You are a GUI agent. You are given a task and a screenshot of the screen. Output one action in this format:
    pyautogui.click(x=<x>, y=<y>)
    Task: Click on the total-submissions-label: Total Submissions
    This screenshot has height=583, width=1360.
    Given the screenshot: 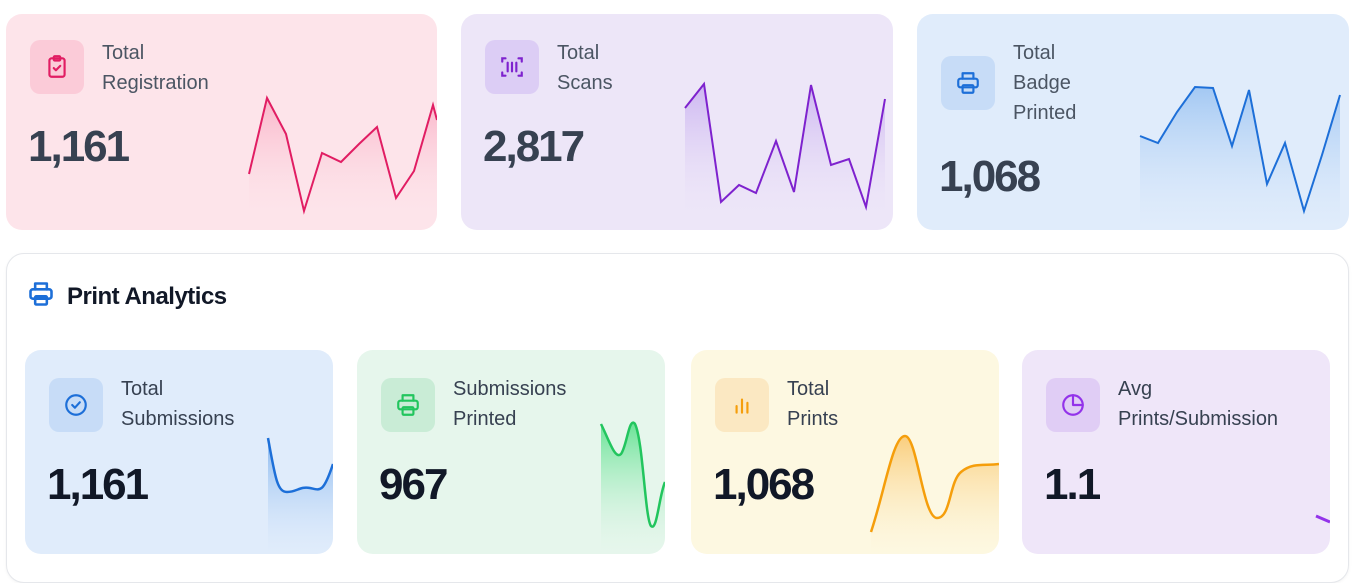 What is the action you would take?
    pyautogui.click(x=178, y=404)
    